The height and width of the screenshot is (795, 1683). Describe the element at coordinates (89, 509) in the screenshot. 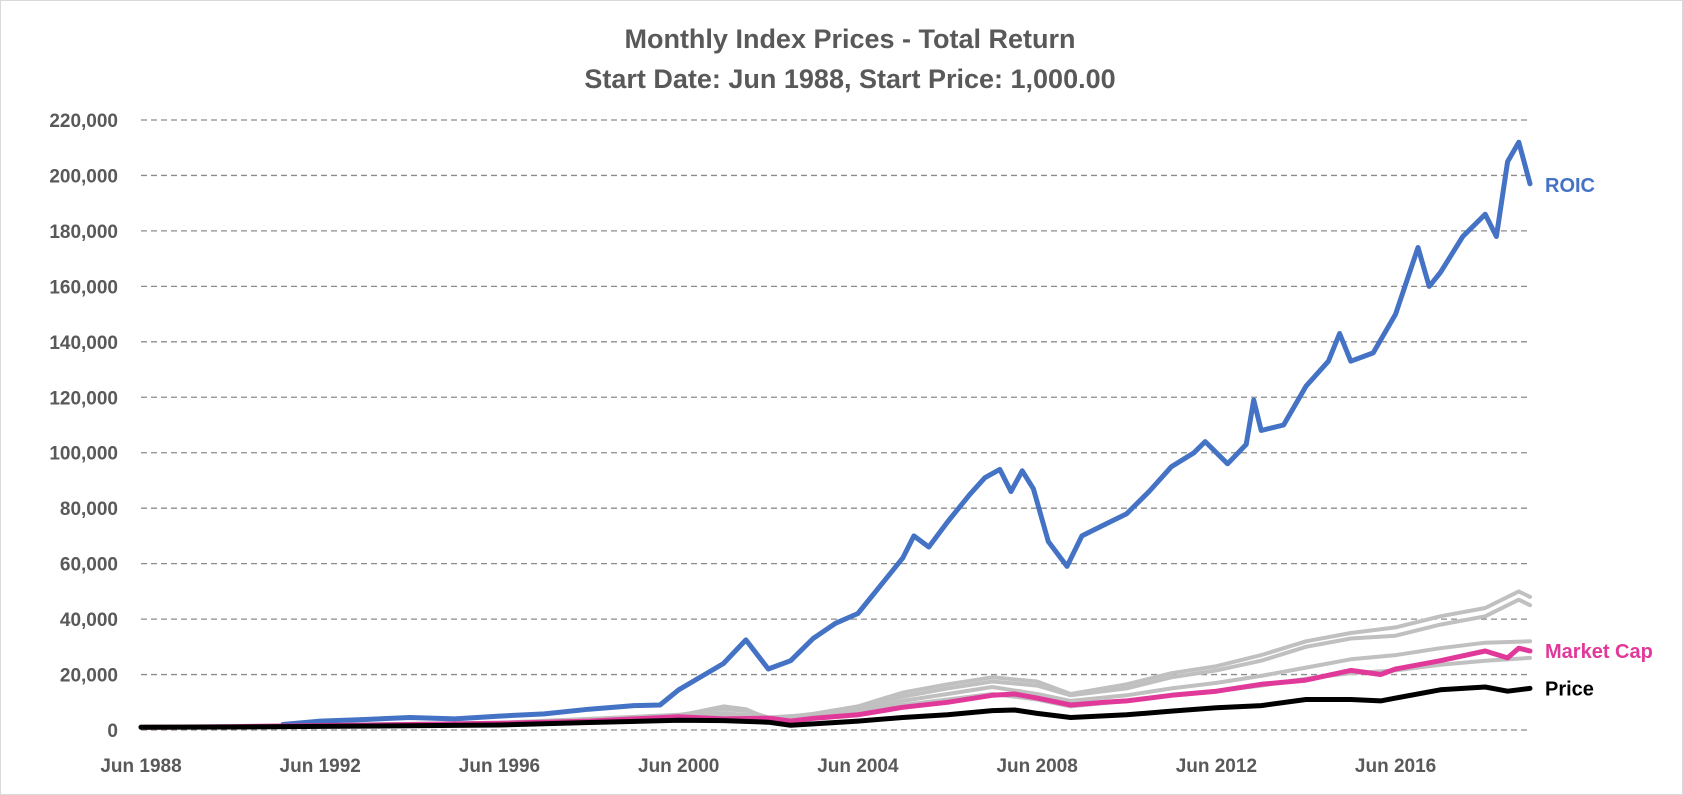

I see `y-tick-label: 80,000` at that location.